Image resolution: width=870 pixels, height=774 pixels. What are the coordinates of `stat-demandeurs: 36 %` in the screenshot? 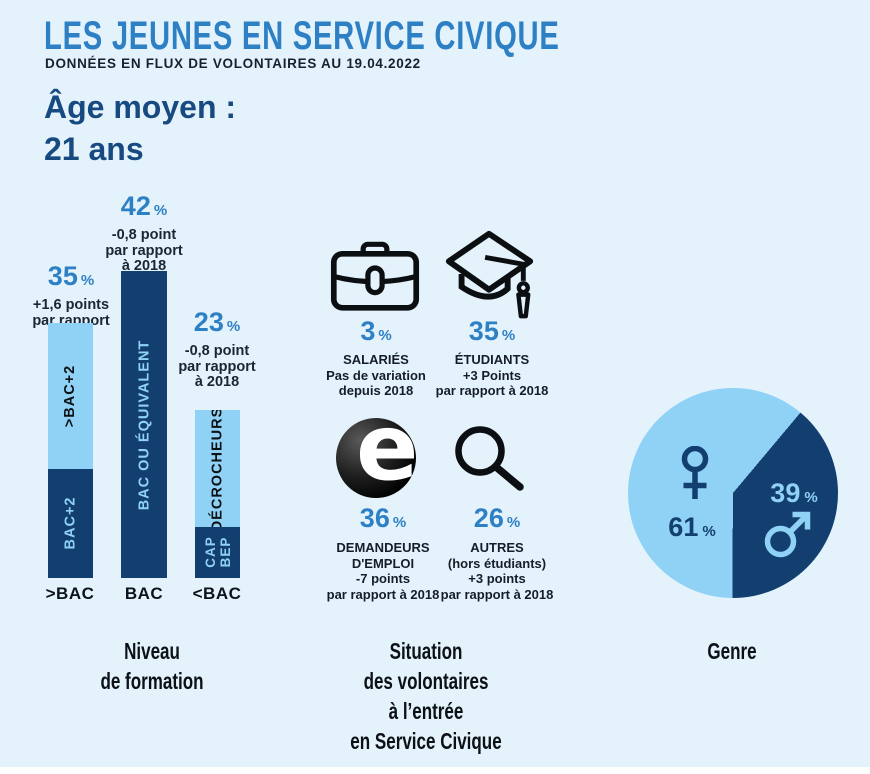 It's located at (383, 520).